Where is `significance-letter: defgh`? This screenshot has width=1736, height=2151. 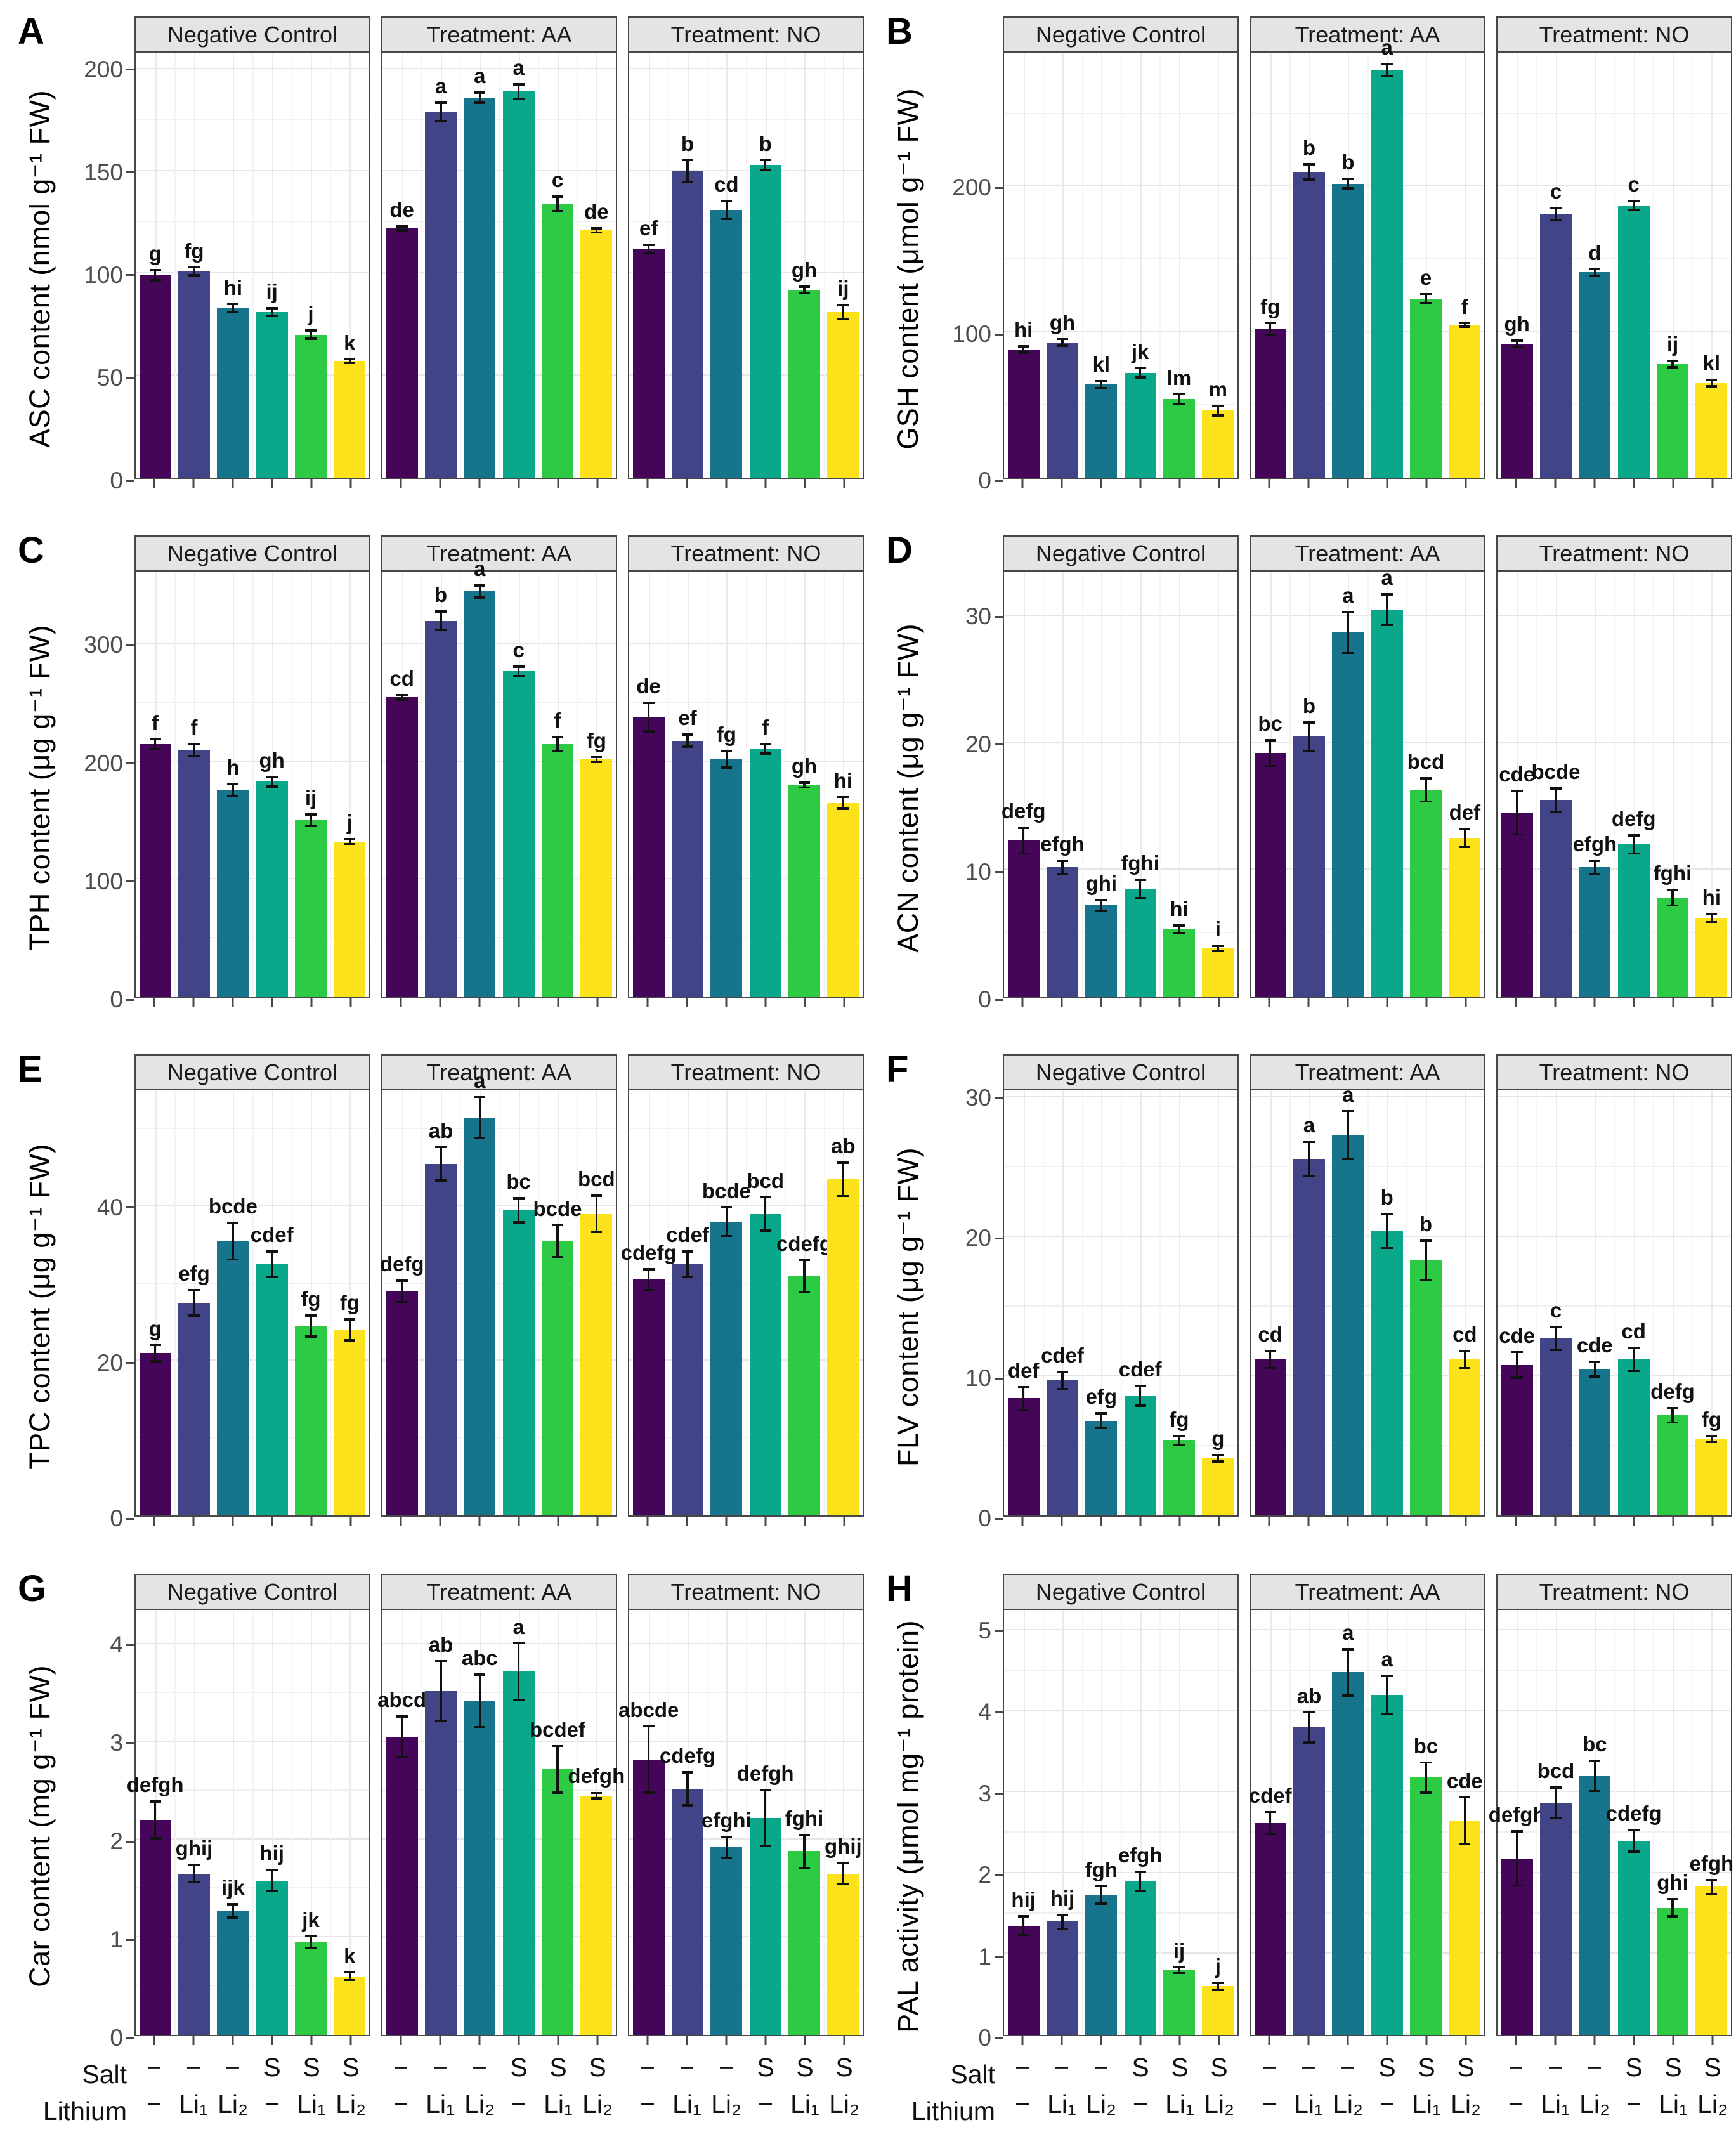 significance-letter: defgh is located at coordinates (765, 1773).